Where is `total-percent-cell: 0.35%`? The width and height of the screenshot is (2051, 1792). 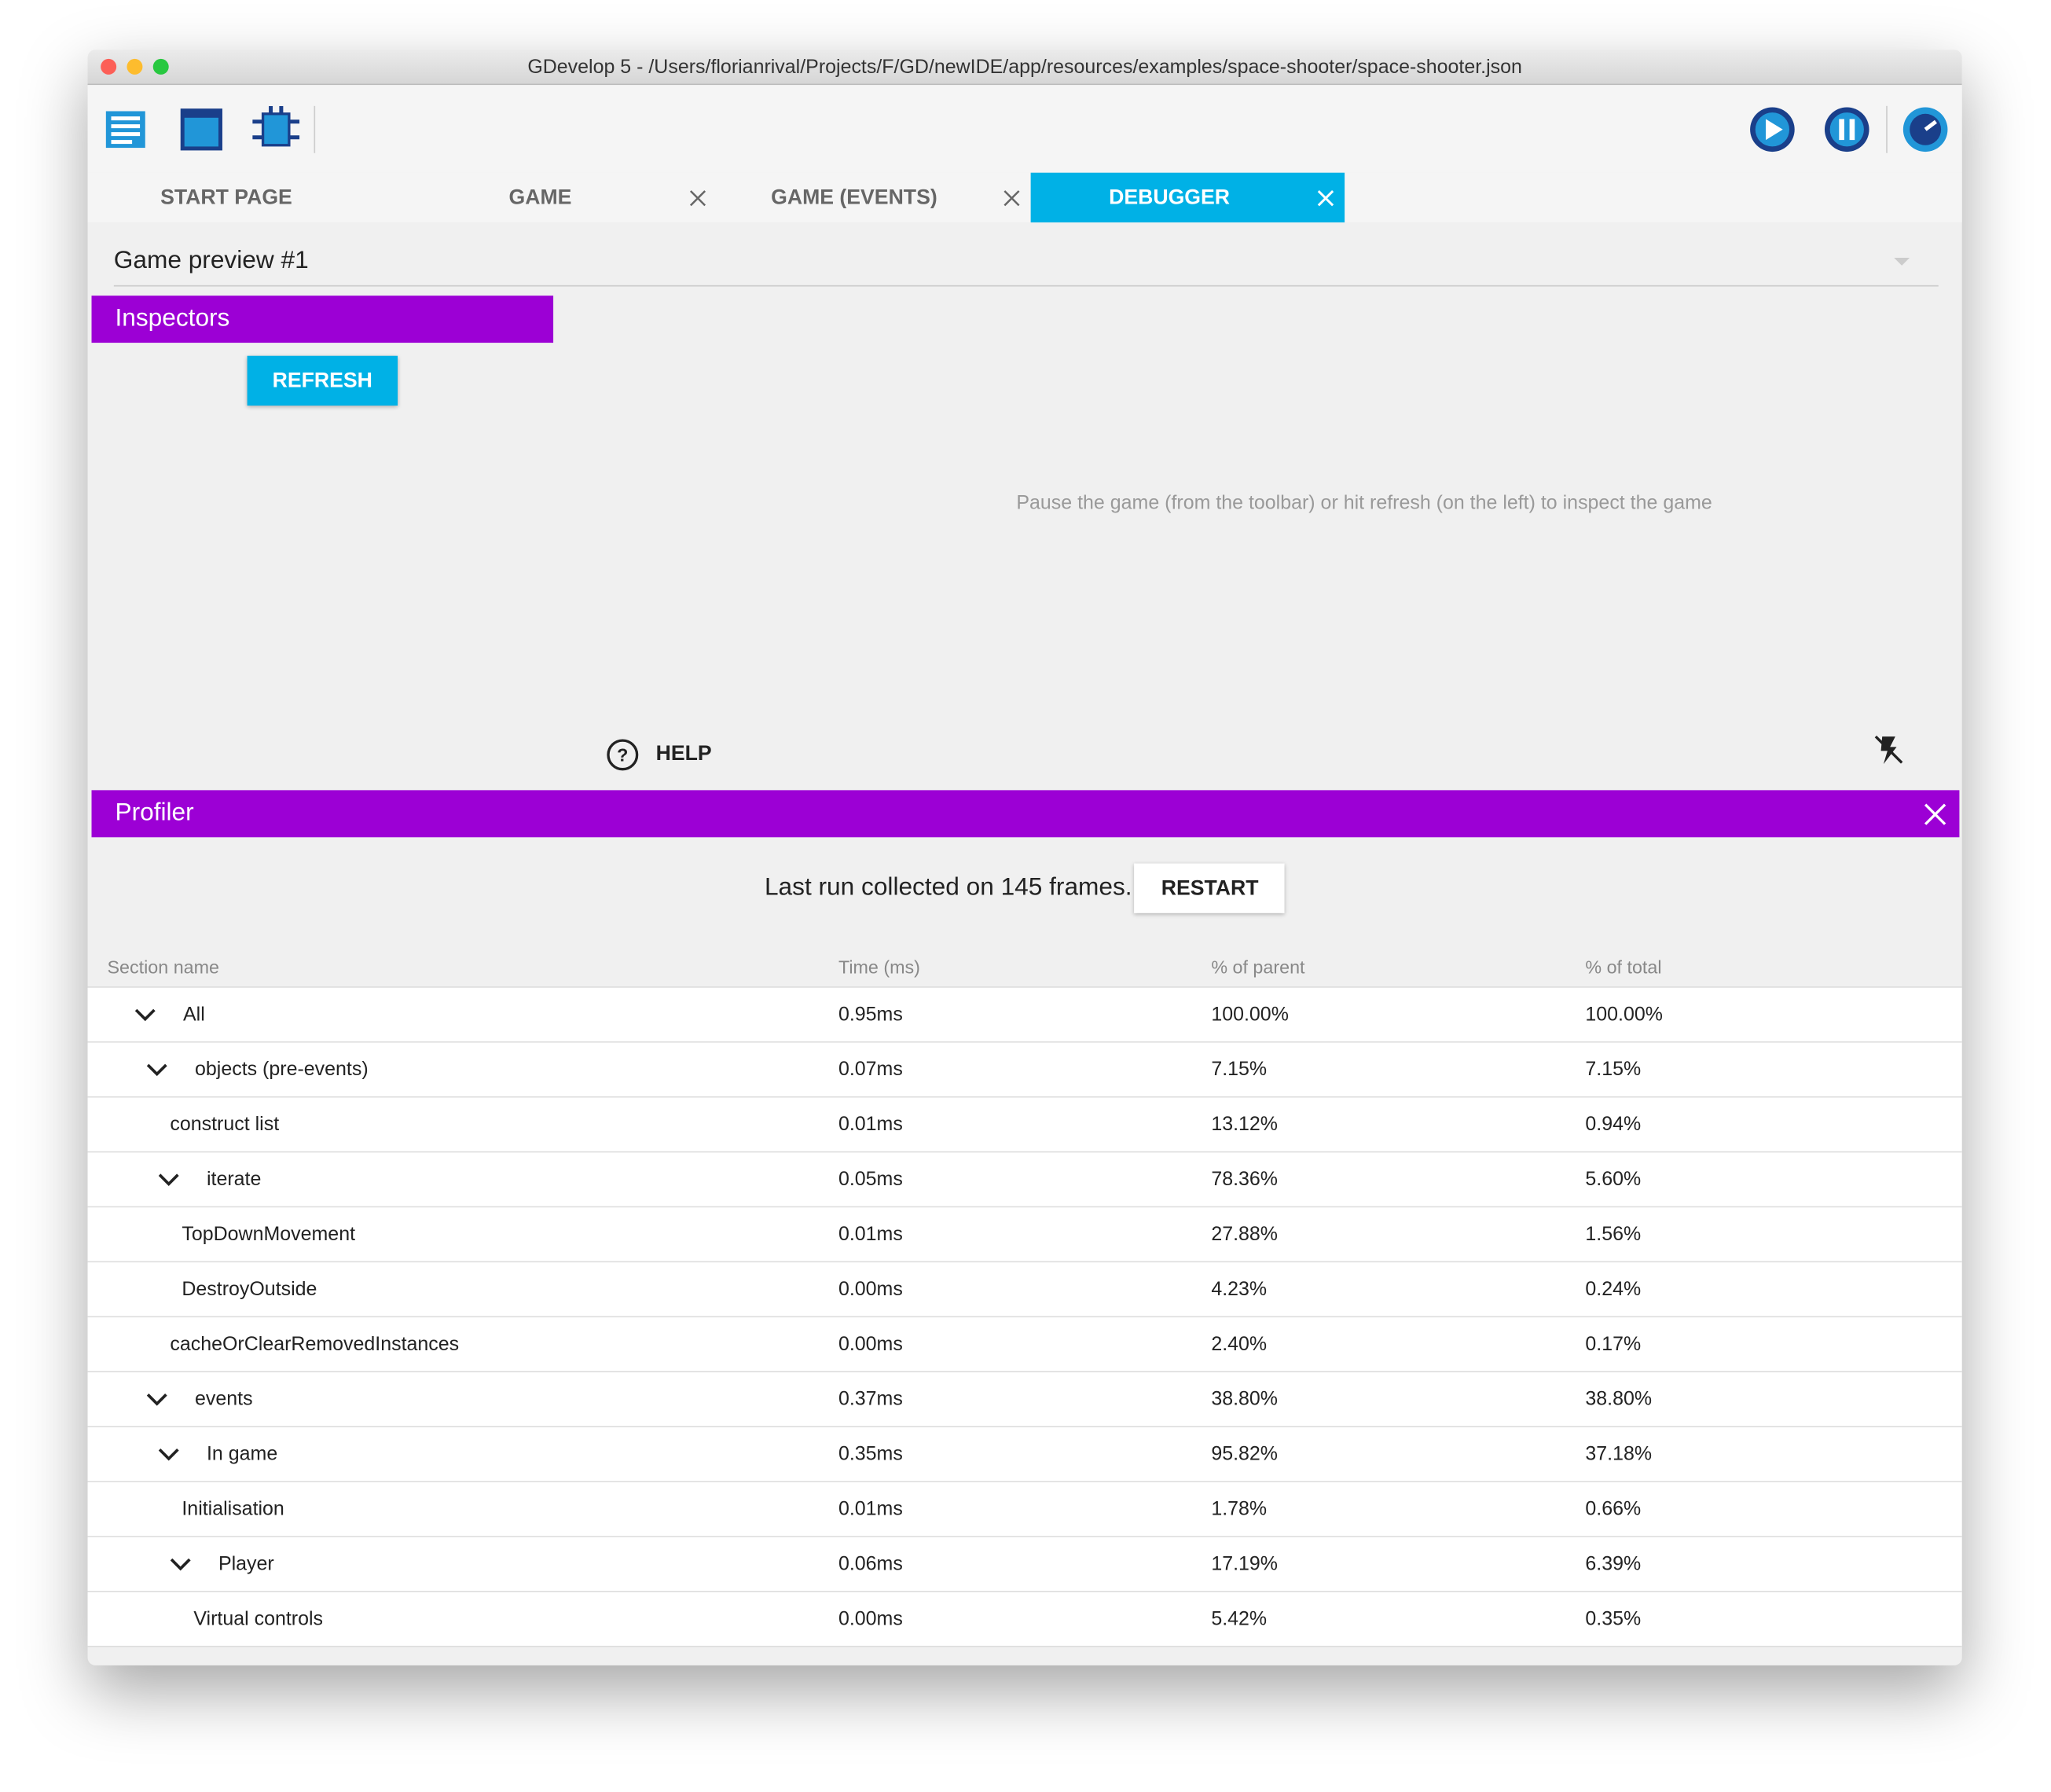 total-percent-cell: 0.35% is located at coordinates (1613, 1619).